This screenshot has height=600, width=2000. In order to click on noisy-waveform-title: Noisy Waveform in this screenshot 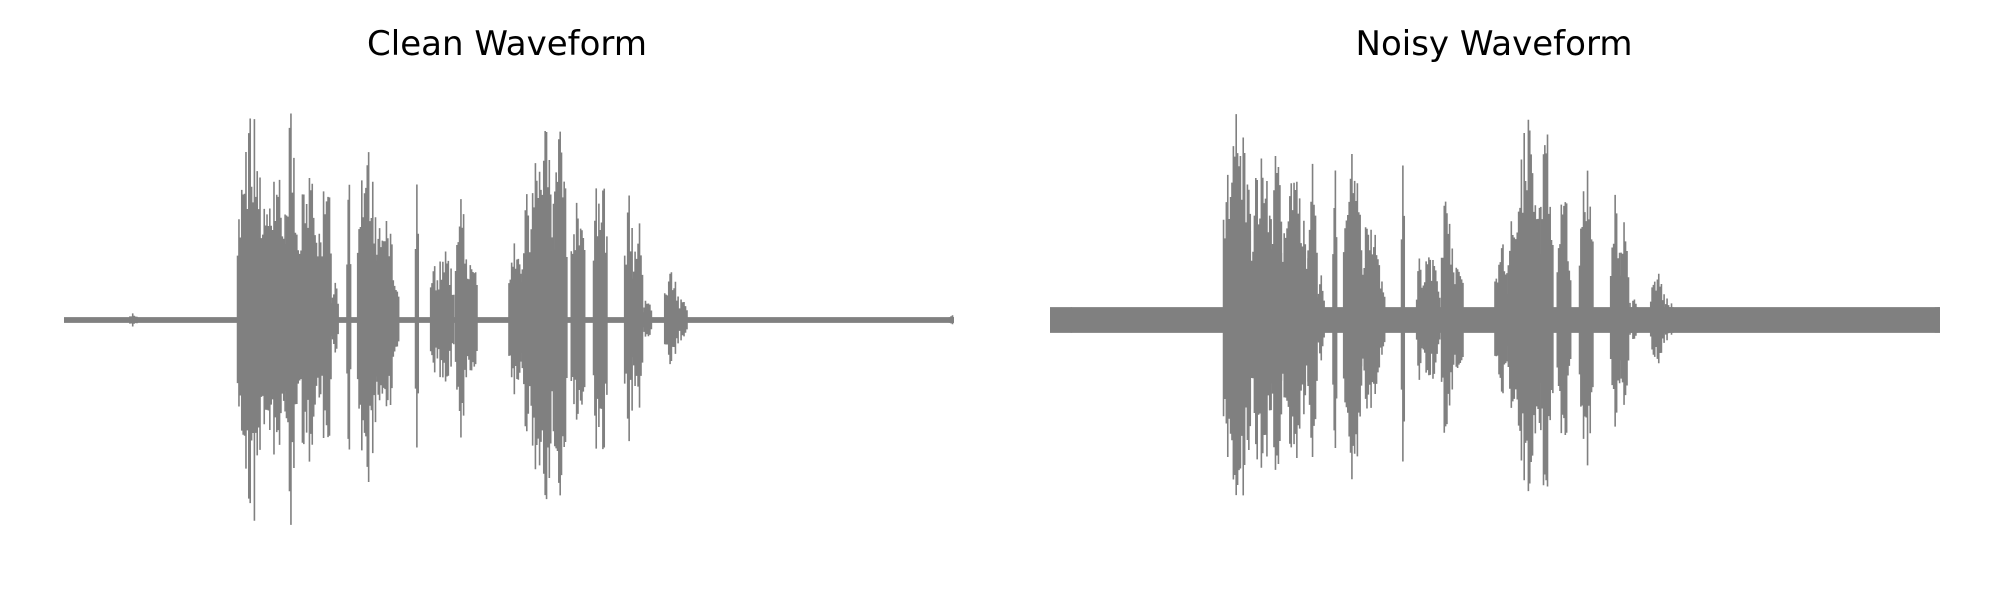, I will do `click(1494, 44)`.